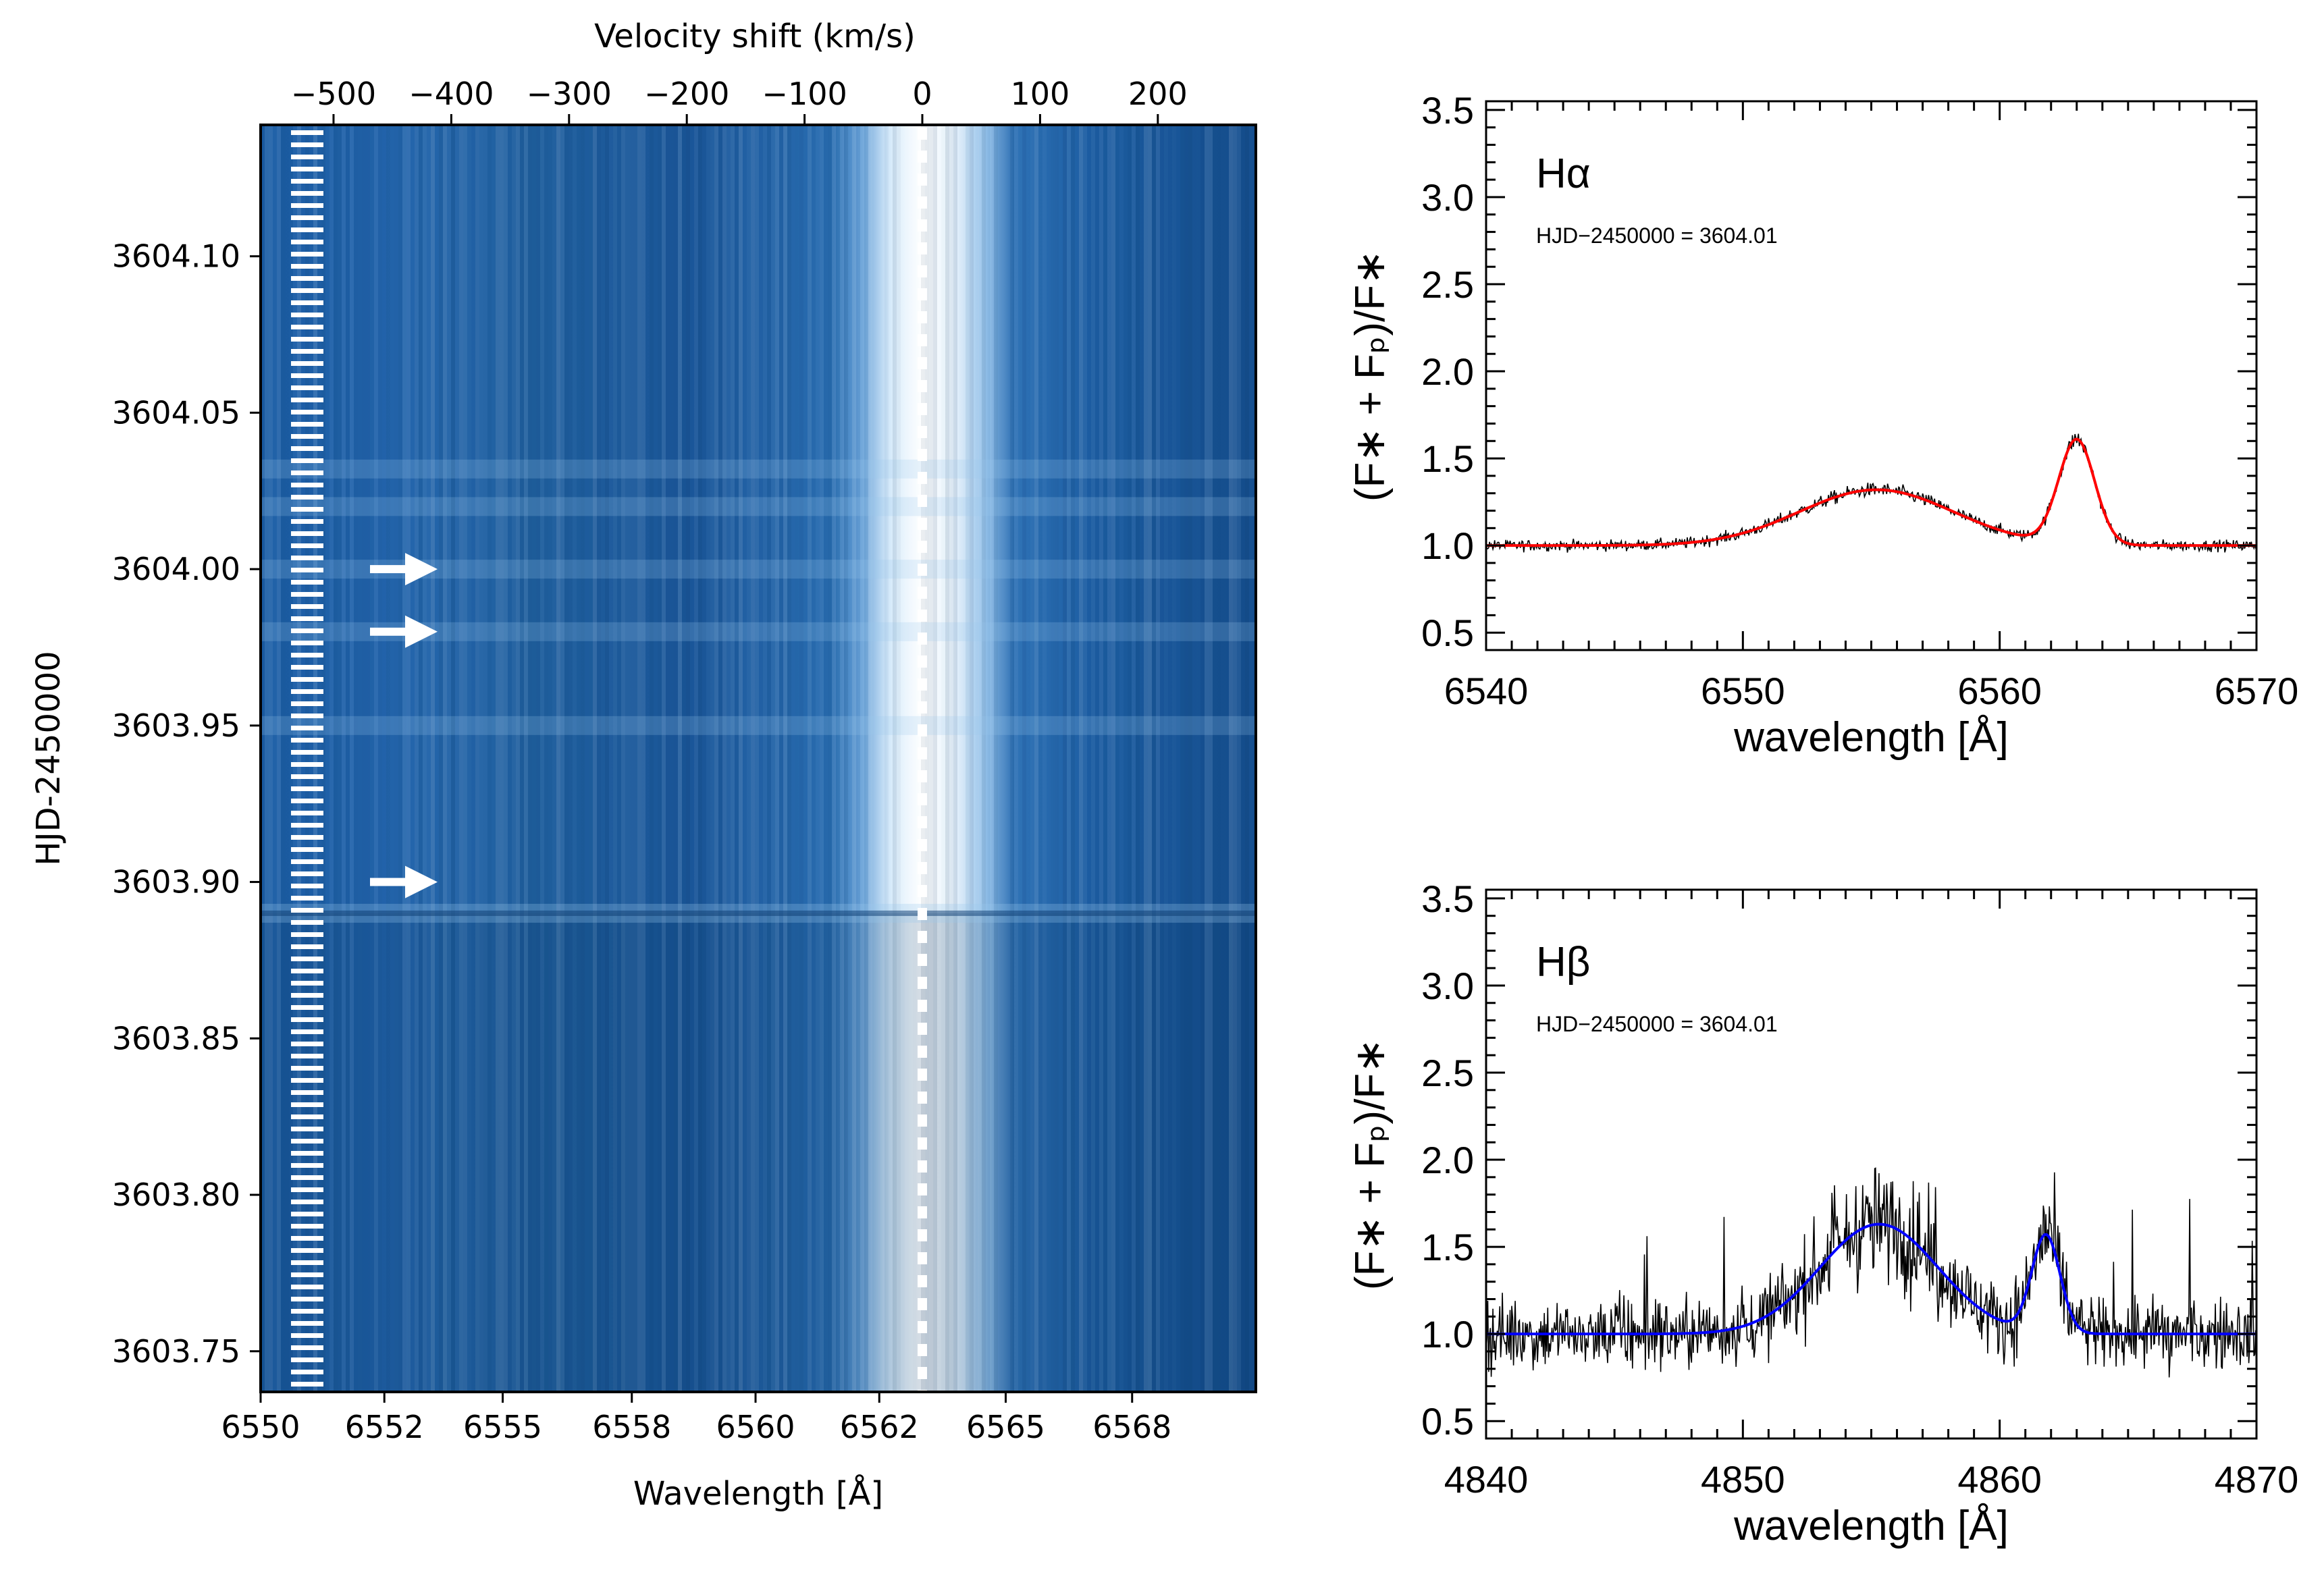  What do you see at coordinates (260, 1427) in the screenshot?
I see `x-tick-label: 6550` at bounding box center [260, 1427].